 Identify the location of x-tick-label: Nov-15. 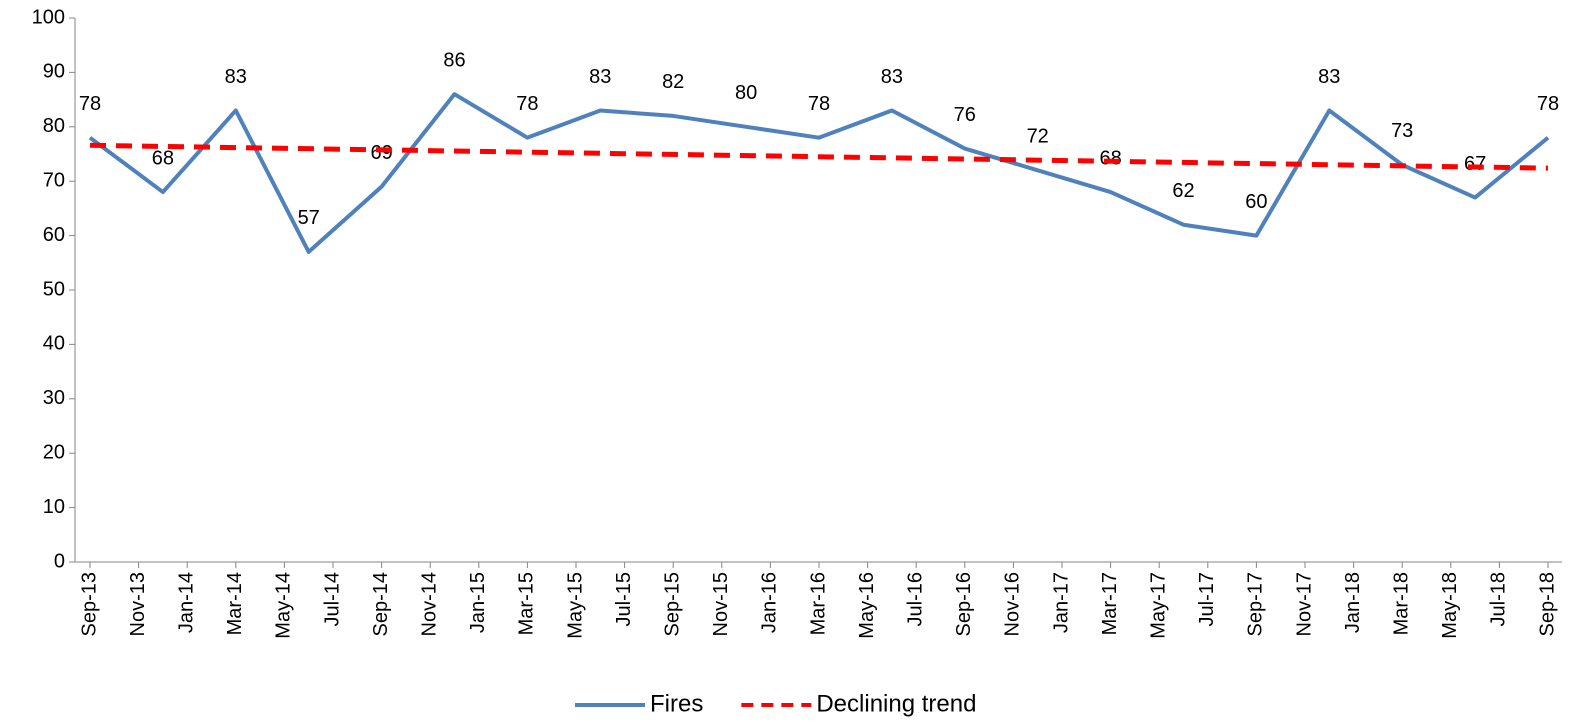
(721, 604).